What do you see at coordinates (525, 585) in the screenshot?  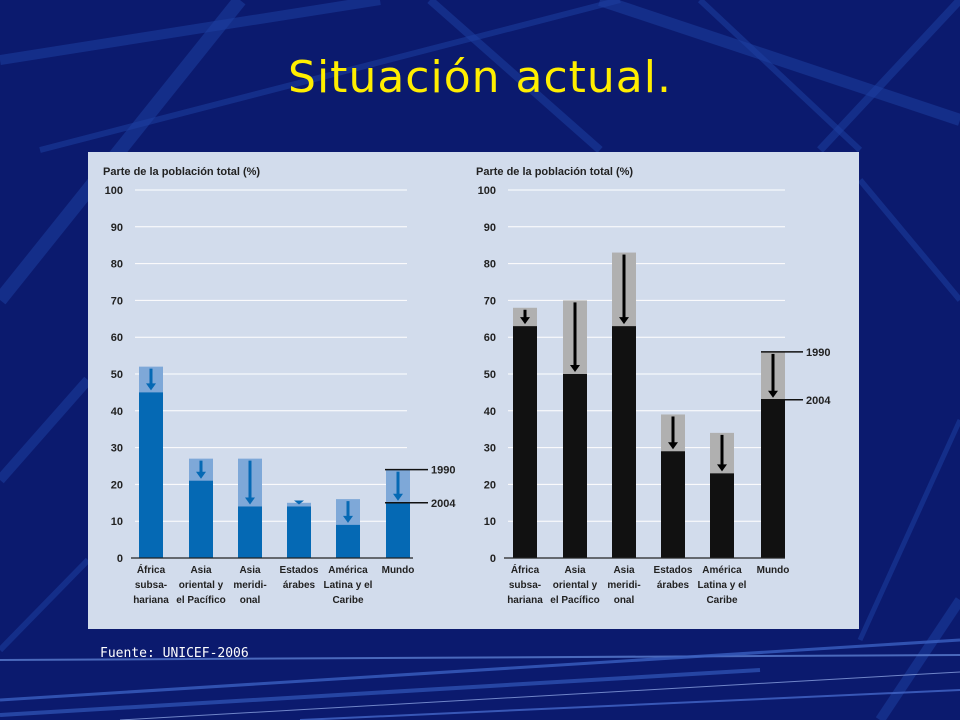 I see `right-x-category-label: subsa-` at bounding box center [525, 585].